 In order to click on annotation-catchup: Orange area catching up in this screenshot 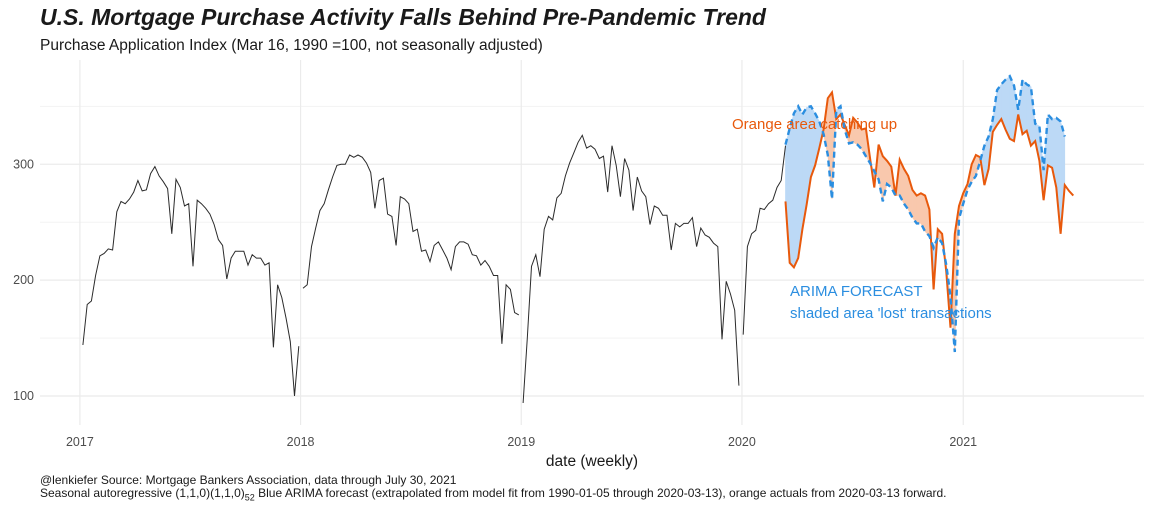, I will do `click(814, 124)`.